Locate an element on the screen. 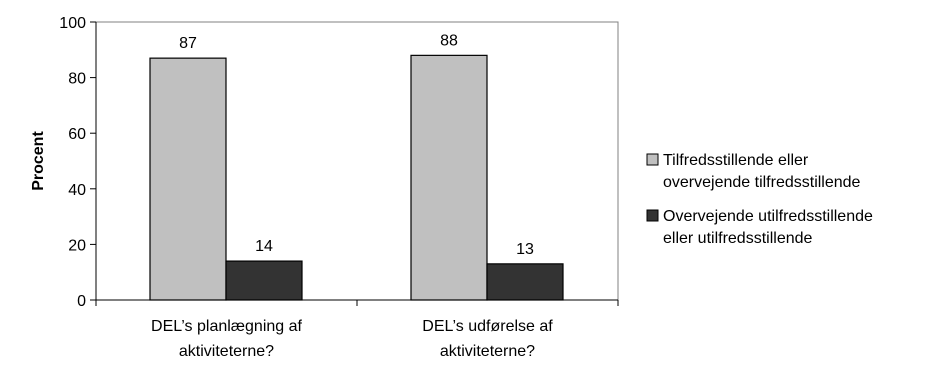 The width and height of the screenshot is (941, 372). data-label: 13 is located at coordinates (525, 249).